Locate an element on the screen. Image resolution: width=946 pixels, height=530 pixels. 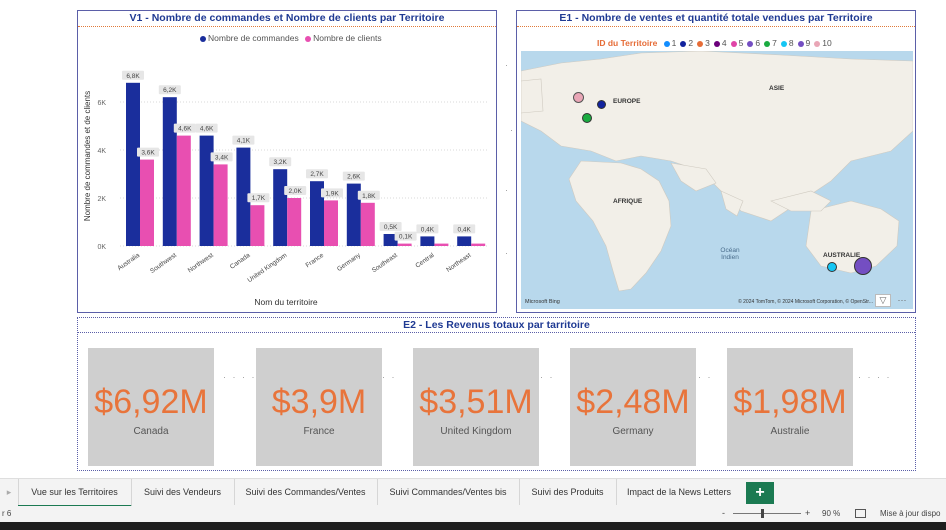
update-notice: Mise à jour dispo is located at coordinates (910, 513).